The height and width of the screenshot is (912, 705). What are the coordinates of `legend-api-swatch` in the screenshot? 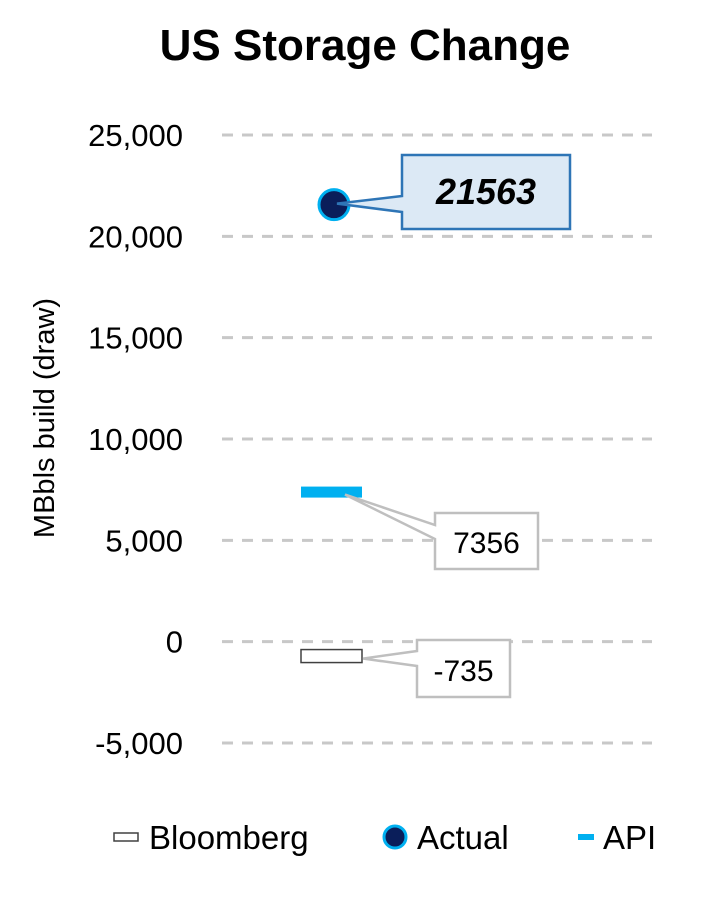 It's located at (586, 837).